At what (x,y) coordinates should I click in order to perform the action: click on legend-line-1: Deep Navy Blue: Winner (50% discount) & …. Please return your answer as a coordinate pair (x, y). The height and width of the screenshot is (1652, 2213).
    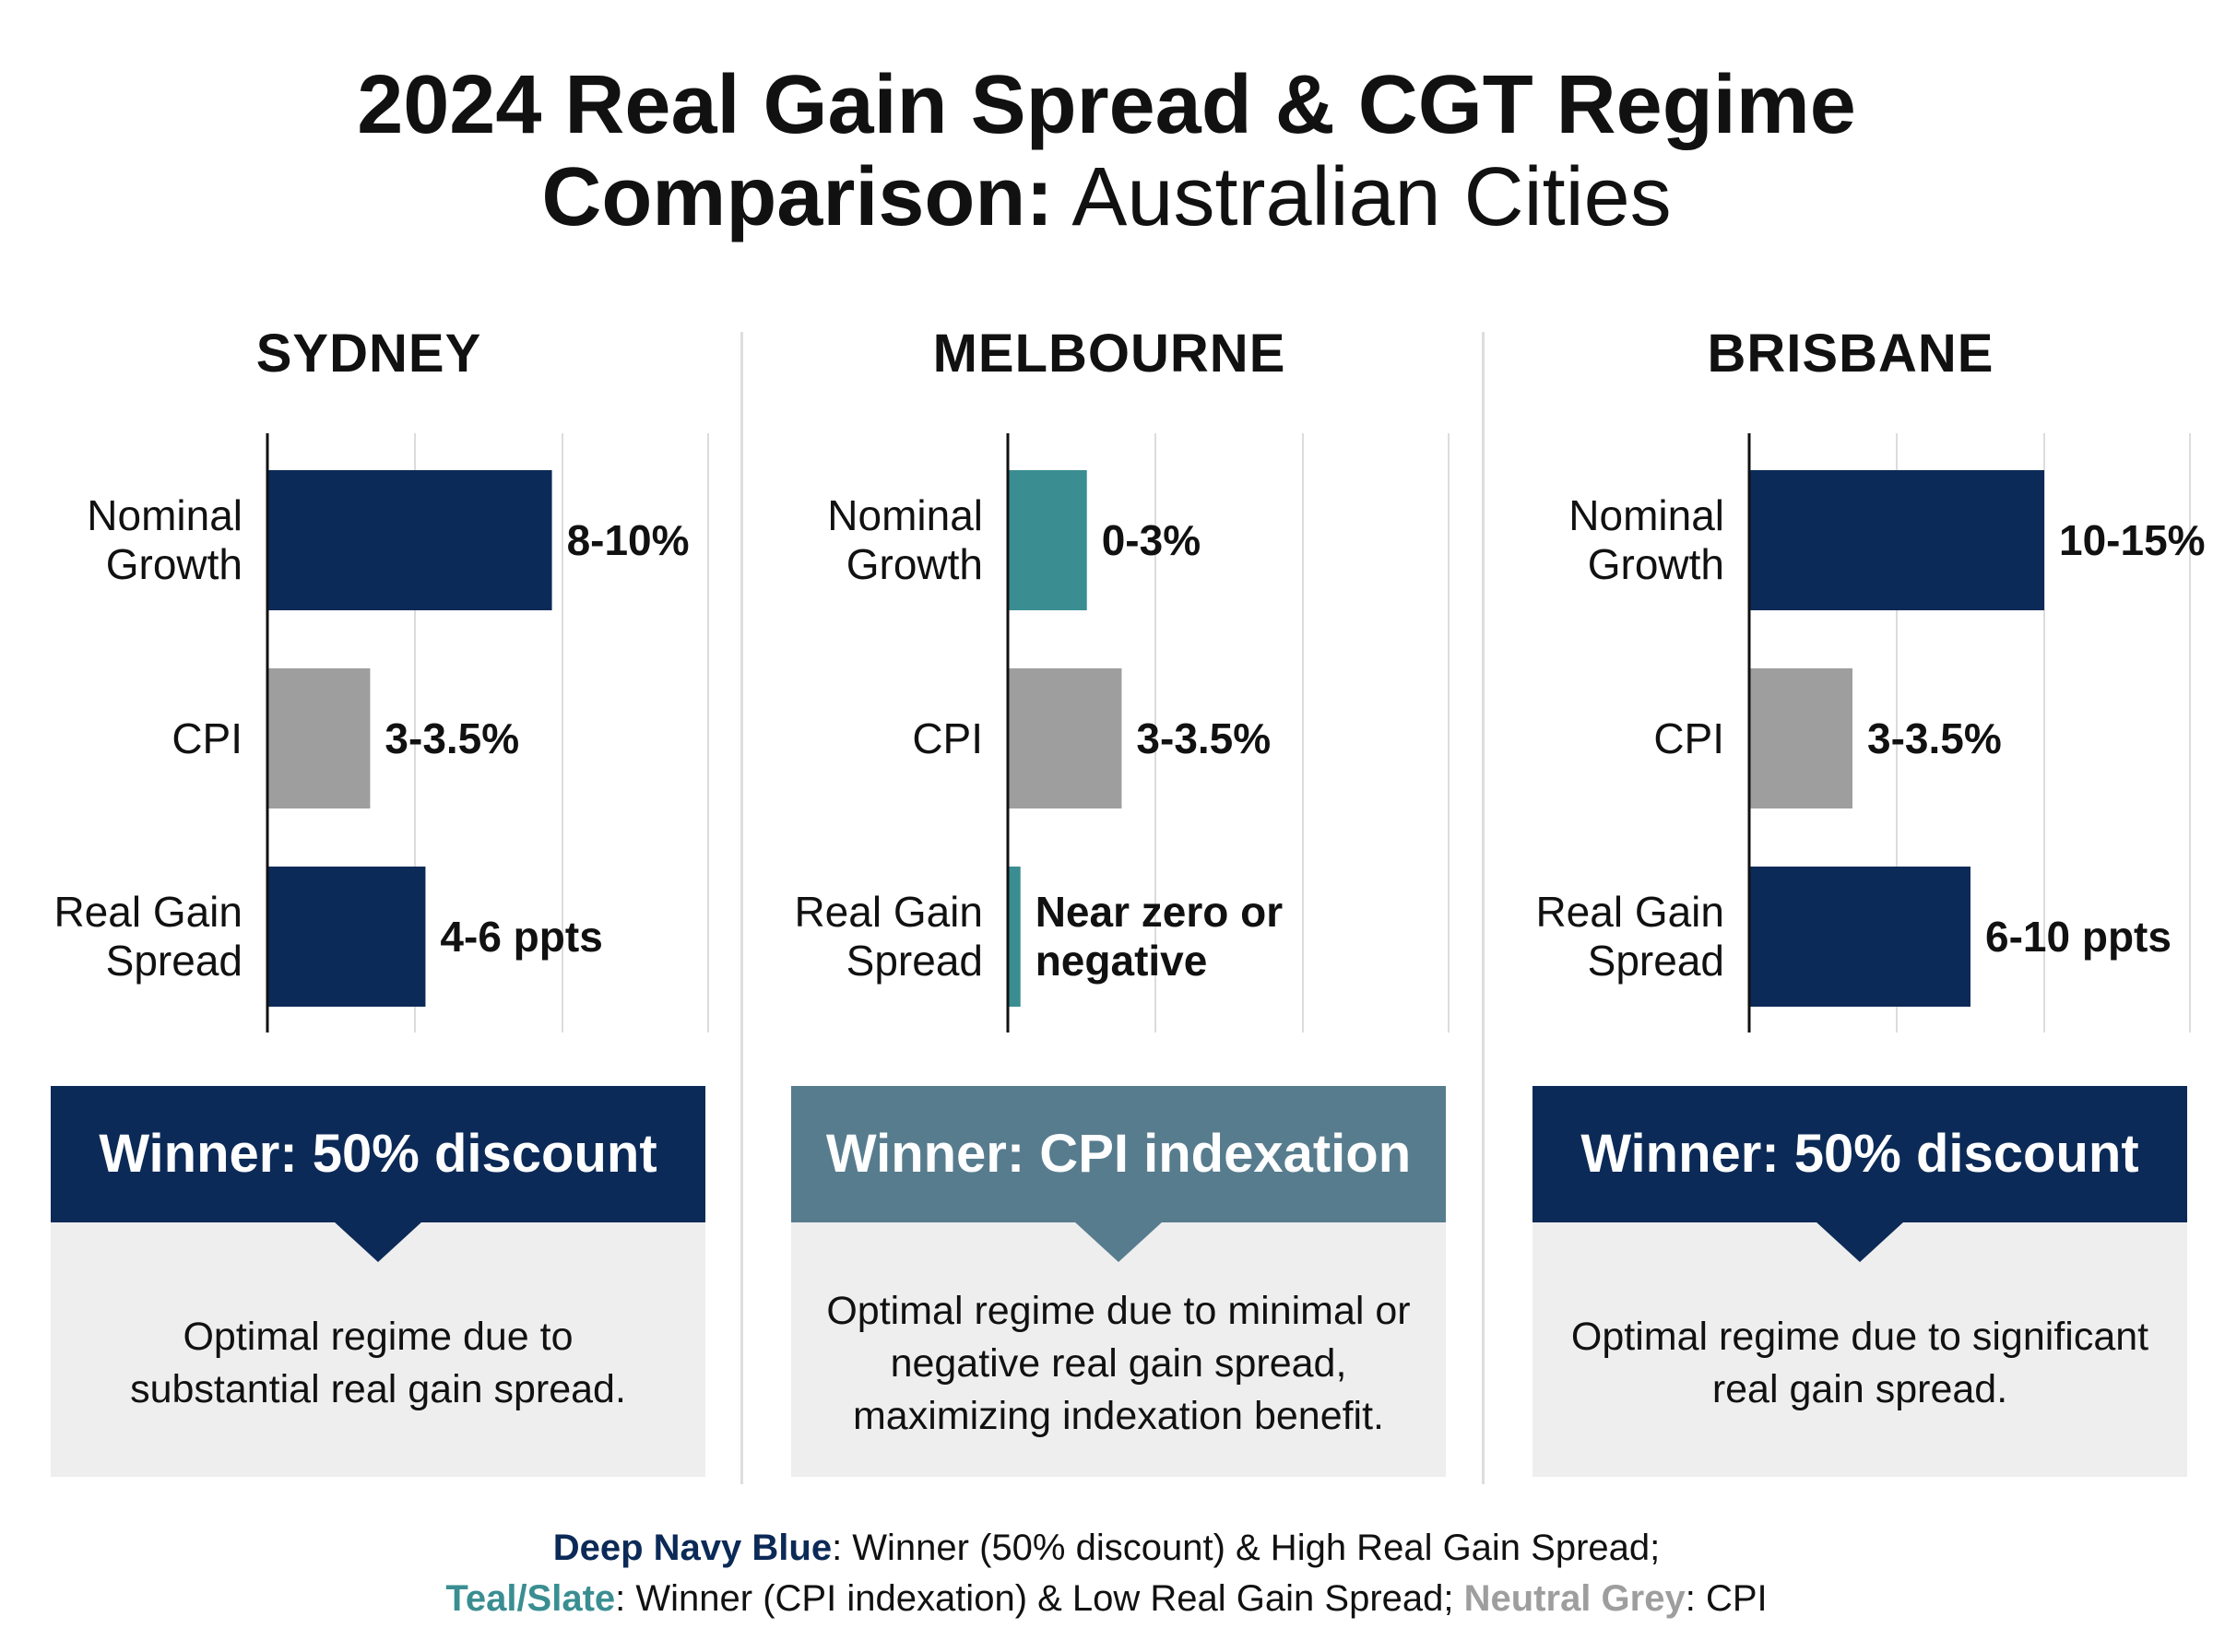
    Looking at the image, I should click on (1106, 1548).